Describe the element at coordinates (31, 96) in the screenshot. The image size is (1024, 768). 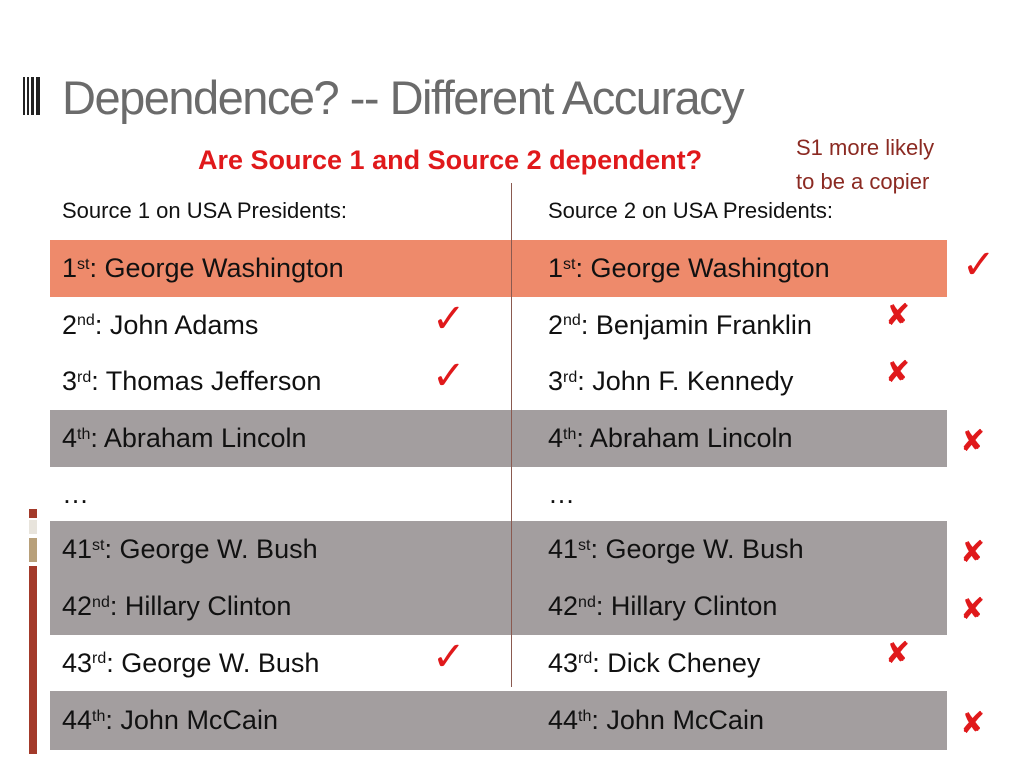
I see `title-bullet-icon` at that location.